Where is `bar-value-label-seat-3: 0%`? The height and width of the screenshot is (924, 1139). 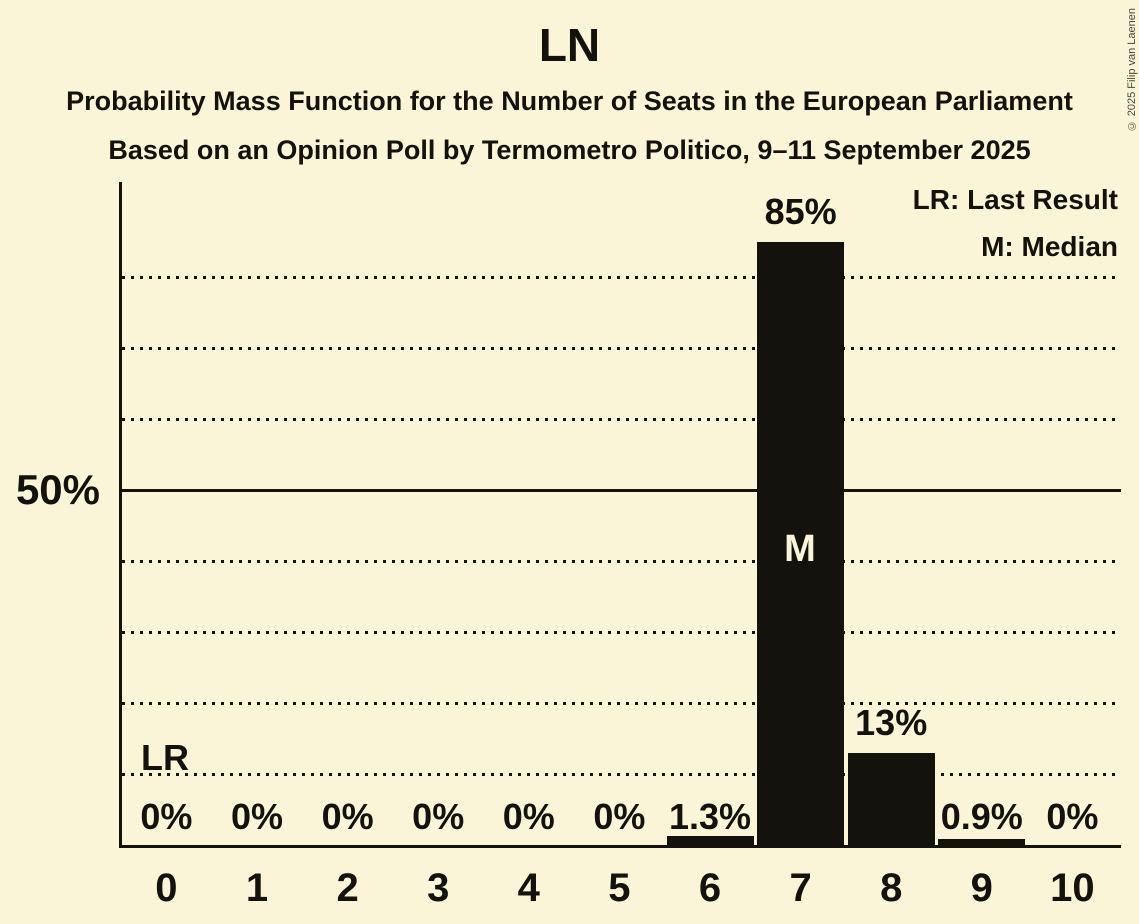
bar-value-label-seat-3: 0% is located at coordinates (438, 816).